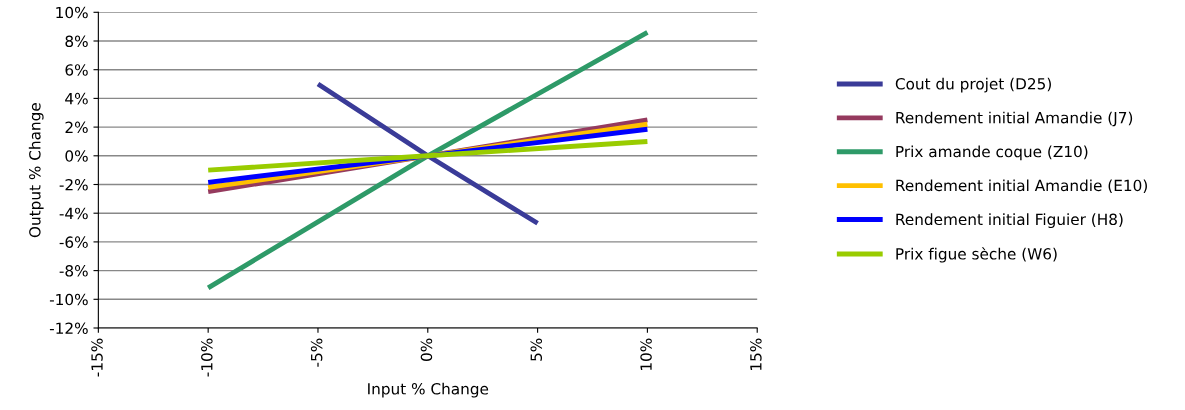  Describe the element at coordinates (76, 70) in the screenshot. I see `y-tick-label: 6%` at that location.